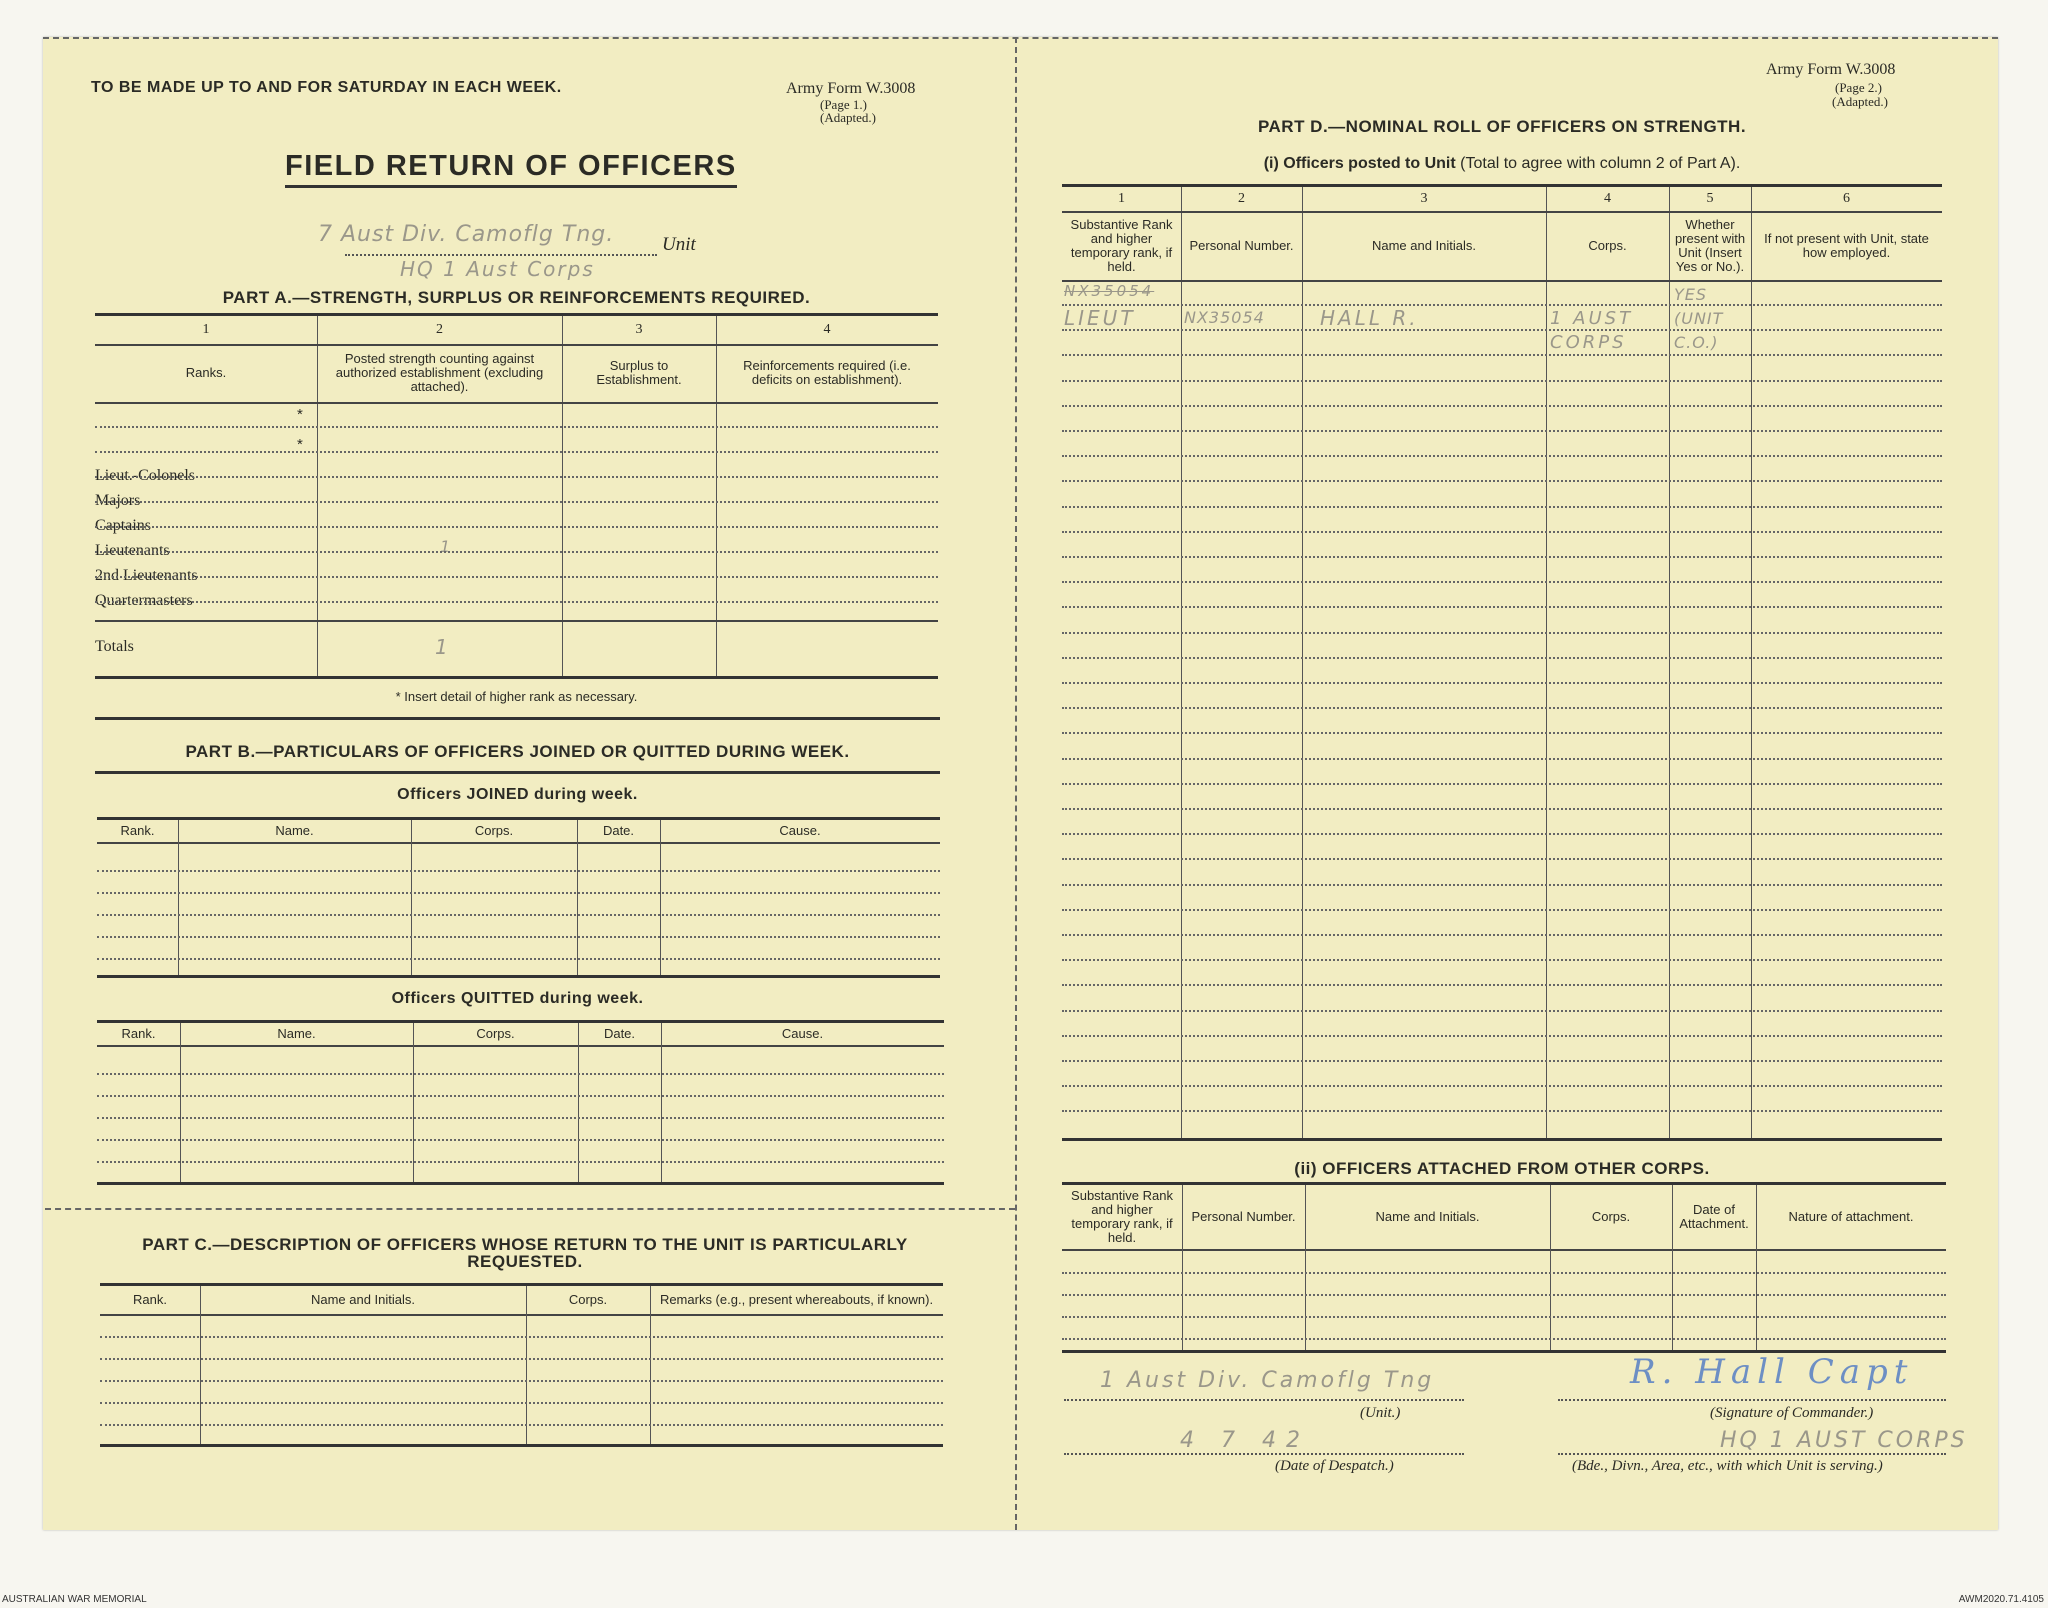  What do you see at coordinates (443, 647) in the screenshot?
I see `totals-posted-value: 1` at bounding box center [443, 647].